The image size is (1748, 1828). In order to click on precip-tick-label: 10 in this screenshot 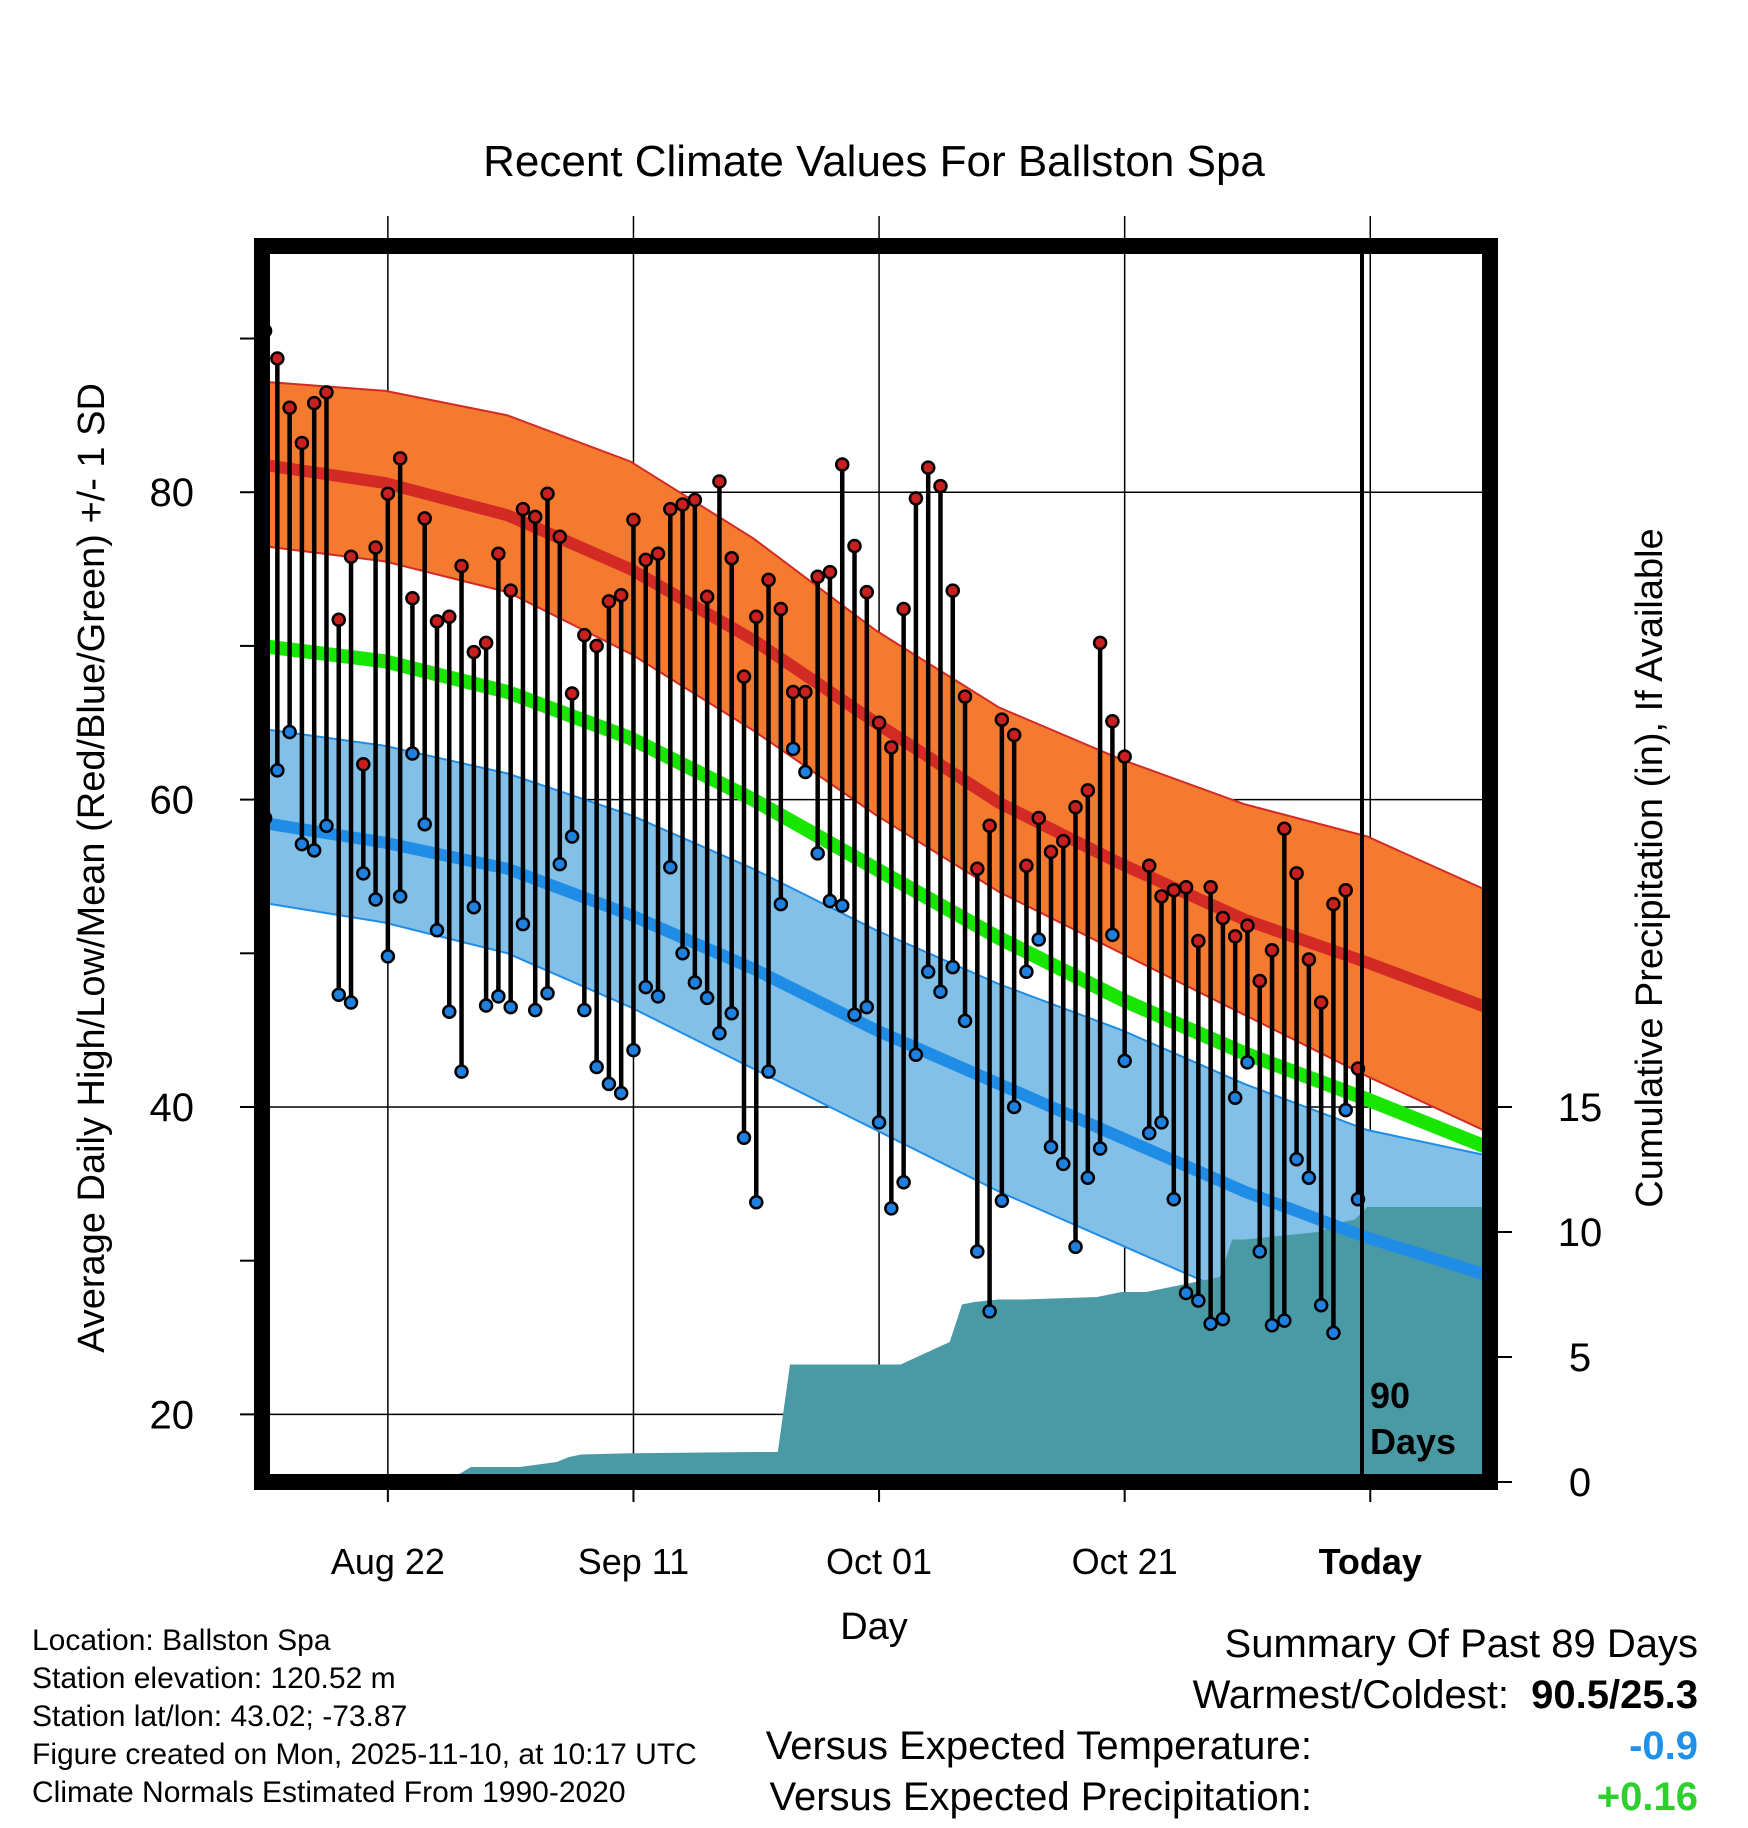, I will do `click(1580, 1233)`.